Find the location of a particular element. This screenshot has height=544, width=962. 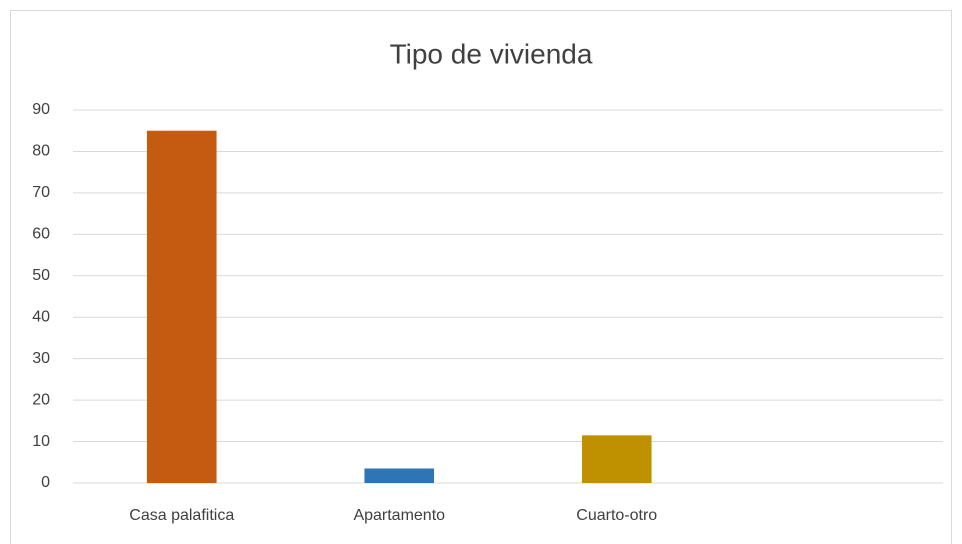

y-tick-label: 90 is located at coordinates (41, 109).